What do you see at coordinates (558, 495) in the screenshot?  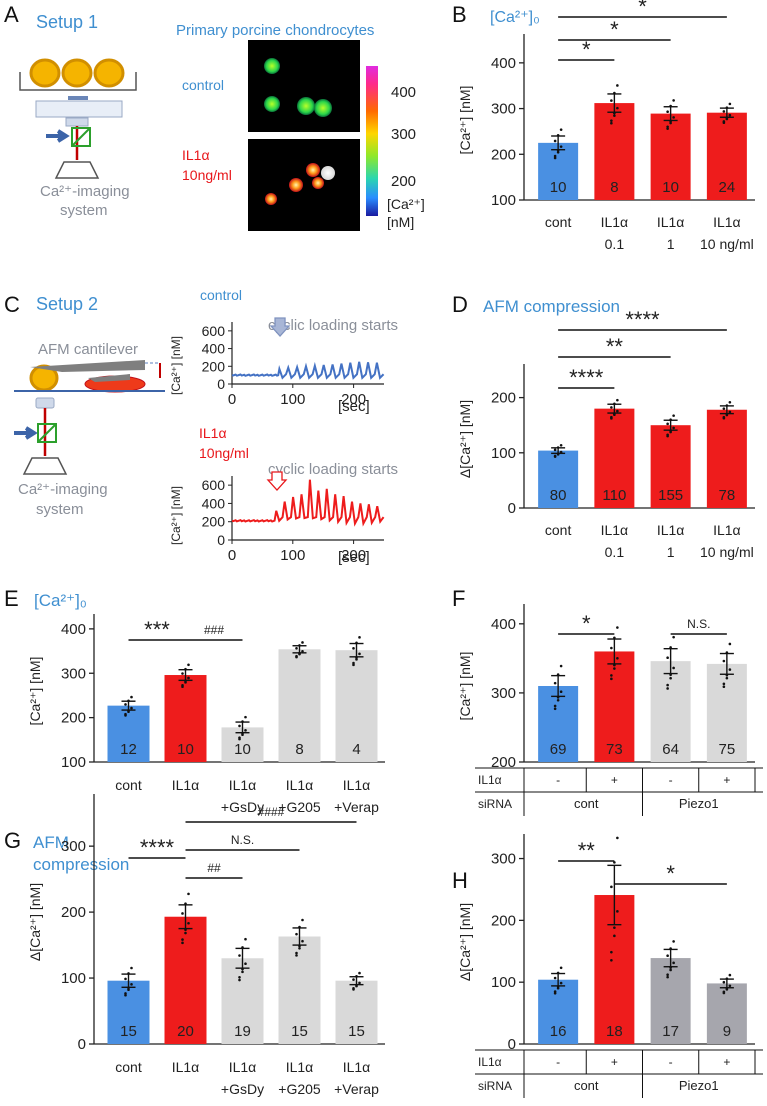 I see `bar-n-label: 80` at bounding box center [558, 495].